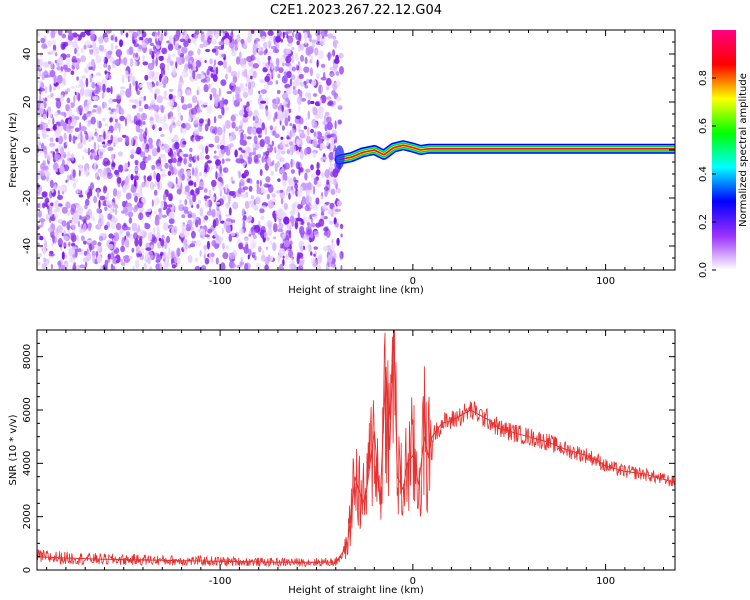 The height and width of the screenshot is (600, 750). What do you see at coordinates (703, 222) in the screenshot?
I see `colorbar-tick-label: 0.2` at bounding box center [703, 222].